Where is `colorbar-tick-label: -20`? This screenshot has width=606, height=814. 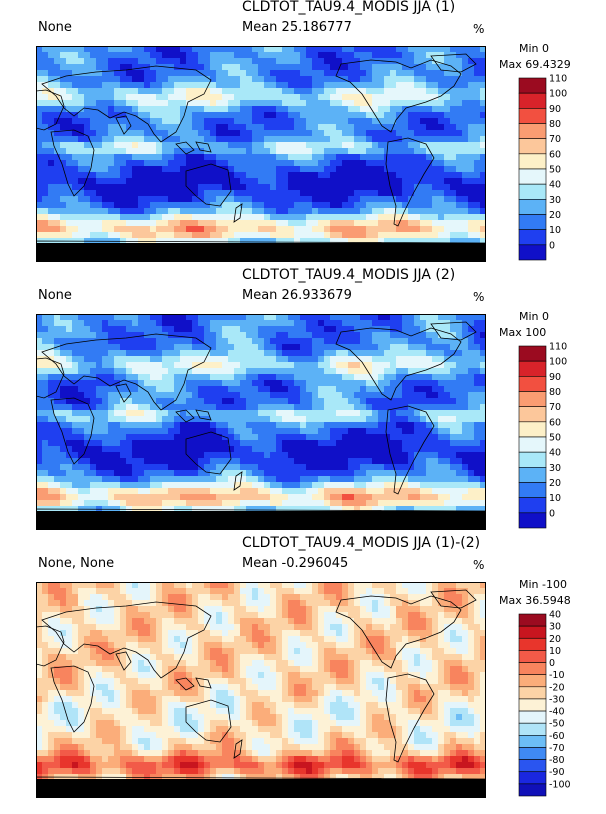
colorbar-tick-label: -20 is located at coordinates (557, 687).